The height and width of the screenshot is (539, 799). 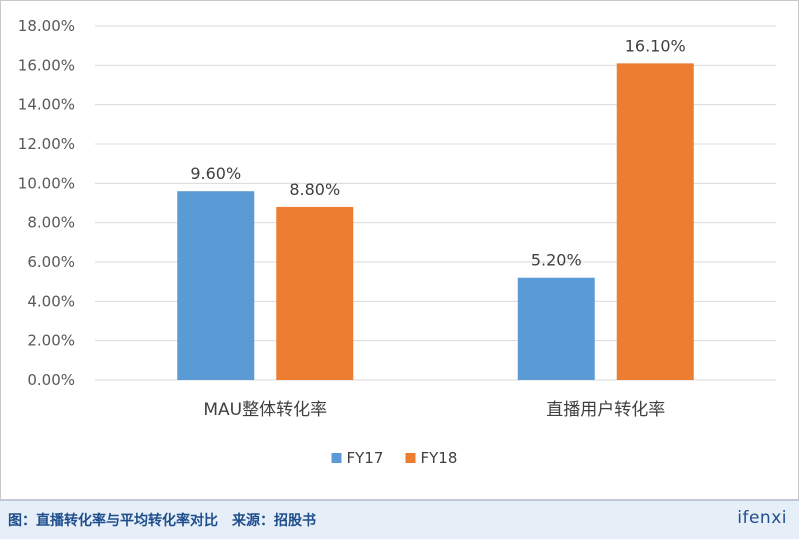 I want to click on footer-bar: 图：直播转化率与平均转化率对比 来源：招股书 ifenxi, so click(x=399, y=519).